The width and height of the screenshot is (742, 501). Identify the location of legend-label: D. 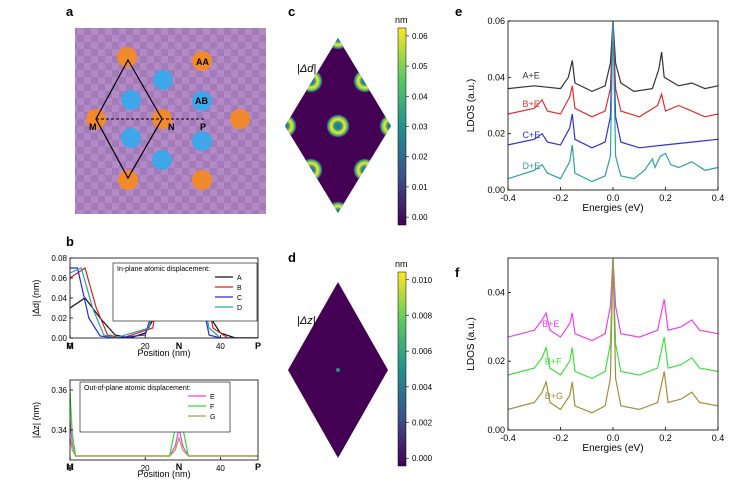
(239, 308).